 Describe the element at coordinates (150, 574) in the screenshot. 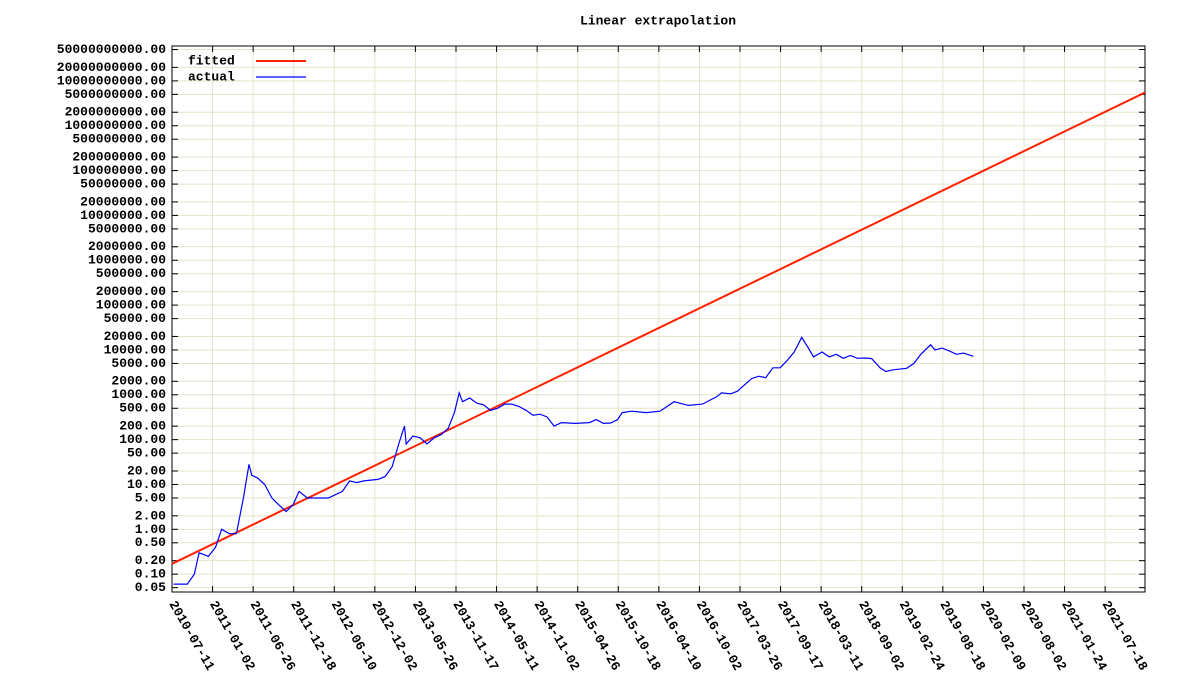

I see `y-tick-label: 0.10` at that location.